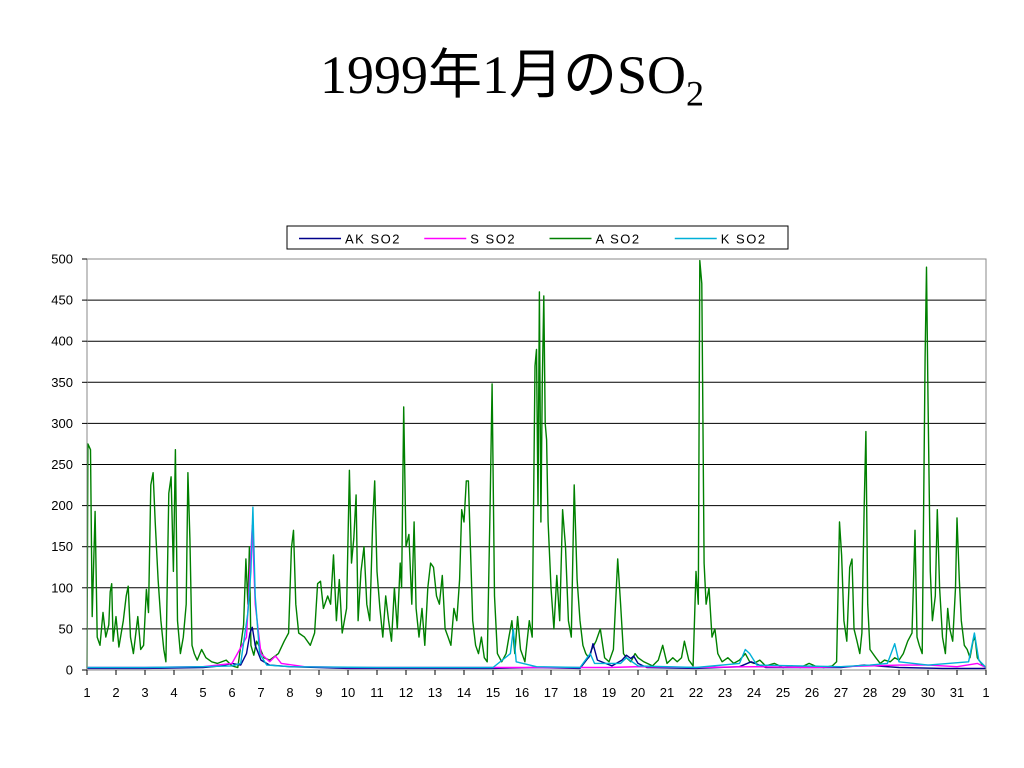  I want to click on x-tick-label: 13, so click(435, 692).